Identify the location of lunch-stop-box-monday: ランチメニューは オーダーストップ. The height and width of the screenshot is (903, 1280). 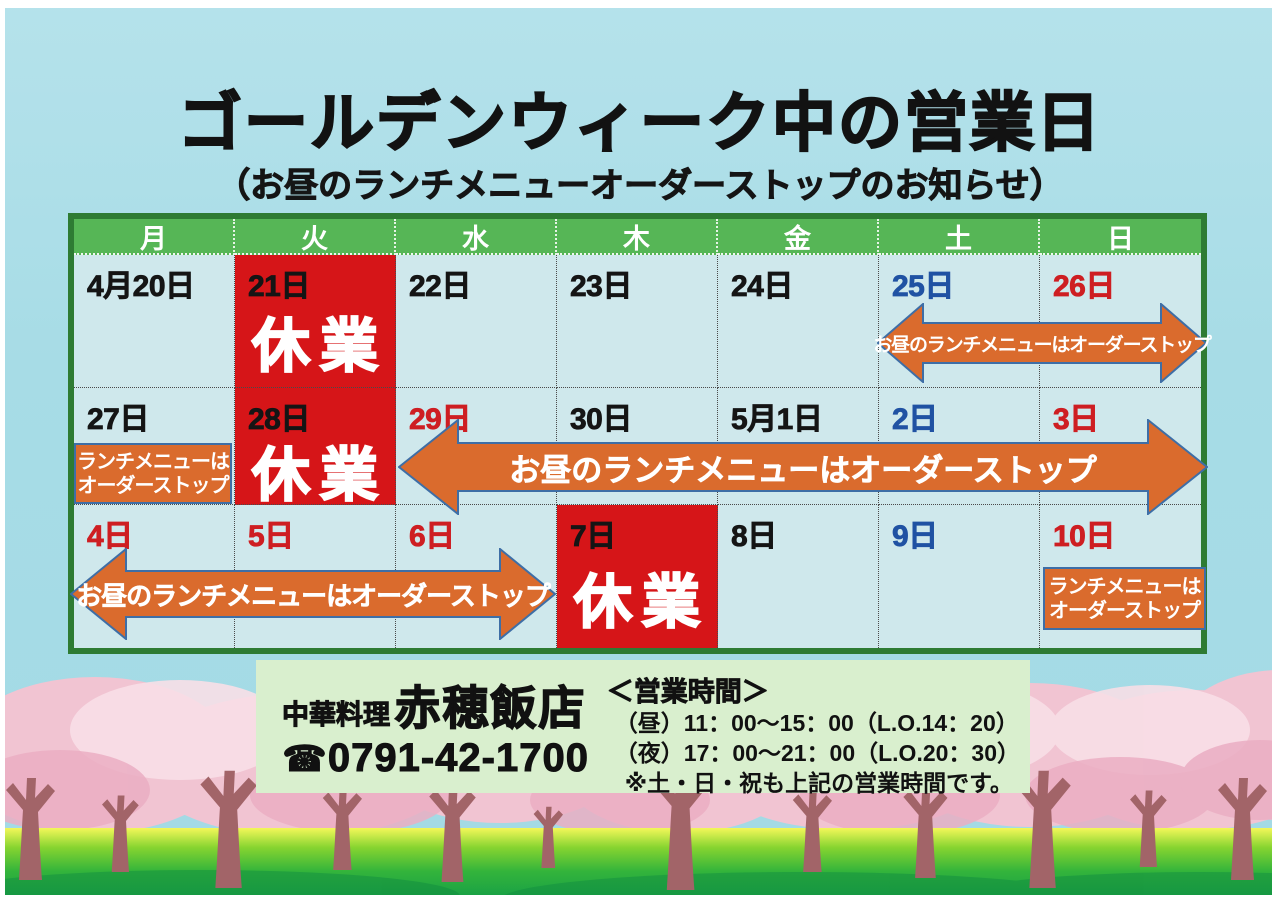
(153, 473).